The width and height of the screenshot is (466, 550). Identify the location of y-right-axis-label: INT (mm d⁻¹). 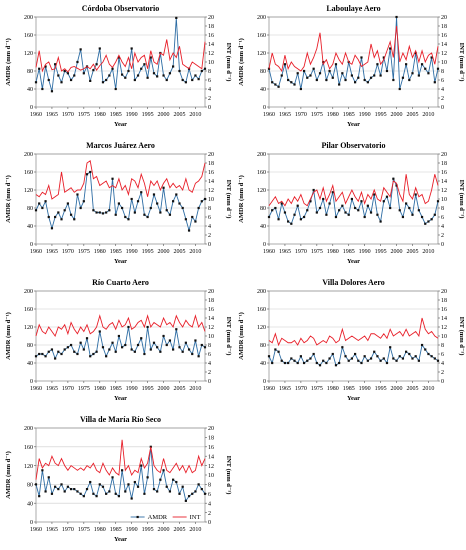
(228, 199).